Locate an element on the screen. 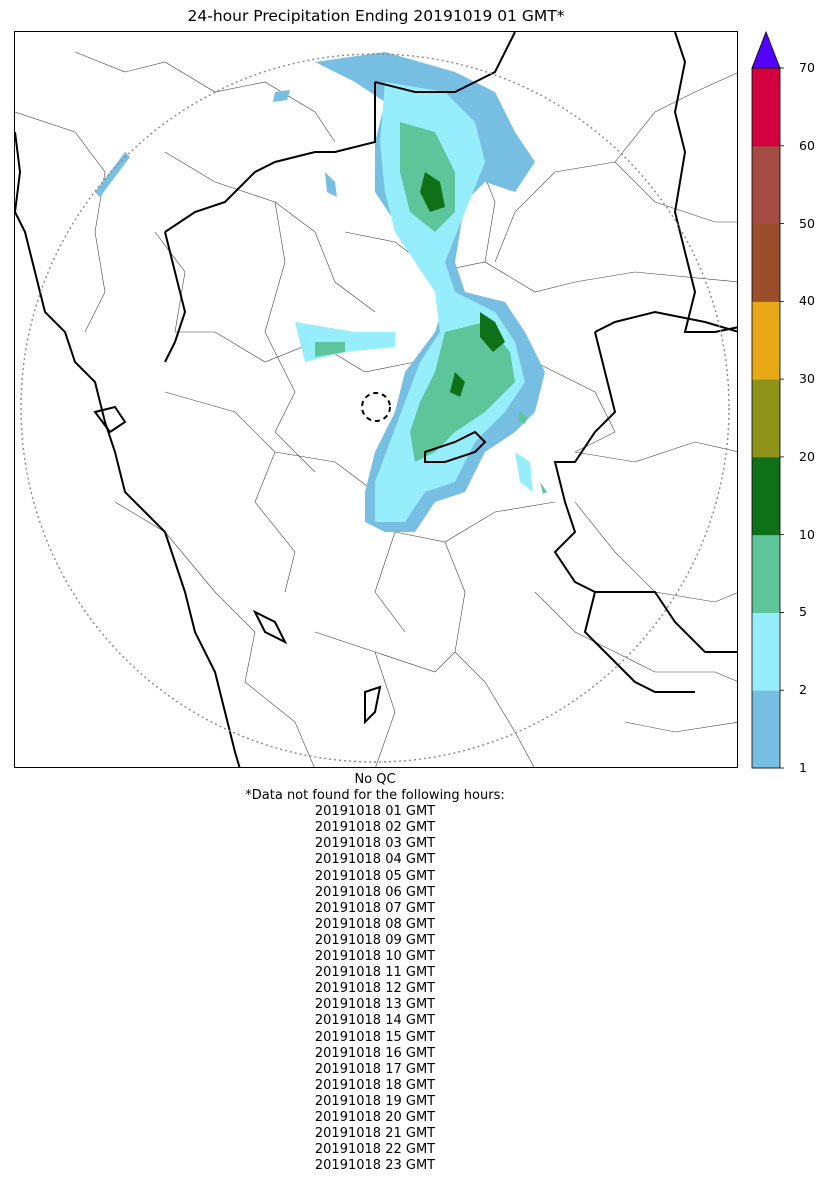  missing-hour-entry: 20191018 13 GMT is located at coordinates (375, 1005).